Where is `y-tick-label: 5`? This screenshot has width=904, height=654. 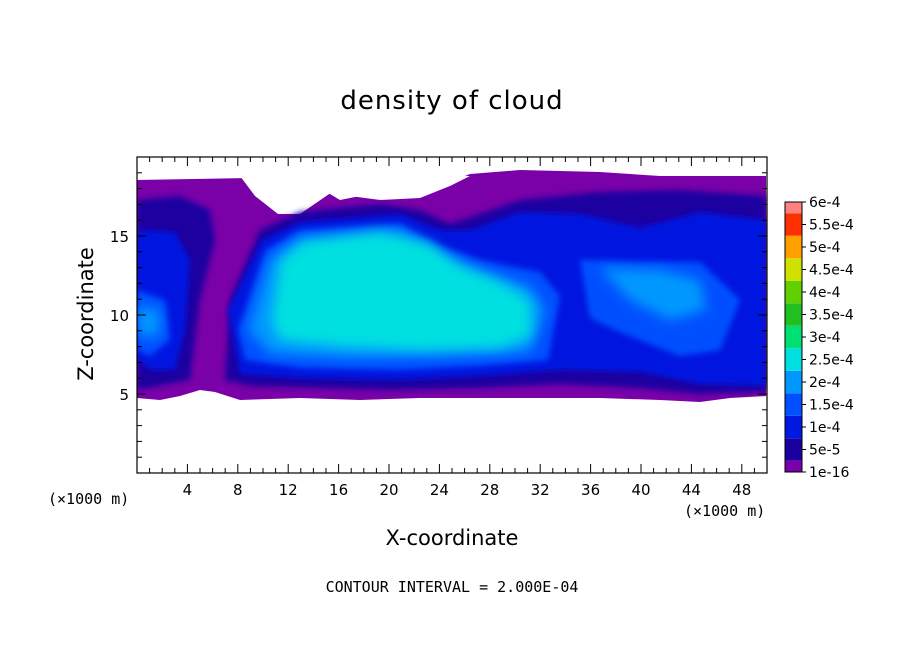 y-tick-label: 5 is located at coordinates (124, 395).